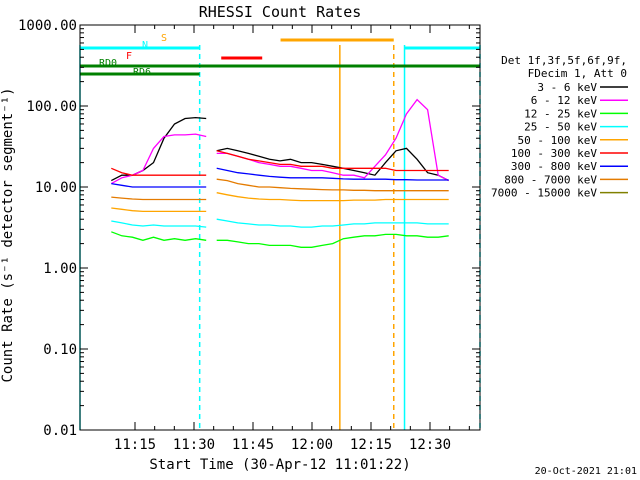 The height and width of the screenshot is (480, 640). Describe the element at coordinates (554, 153) in the screenshot. I see `legend-label-5: 100 - 300 keV` at that location.